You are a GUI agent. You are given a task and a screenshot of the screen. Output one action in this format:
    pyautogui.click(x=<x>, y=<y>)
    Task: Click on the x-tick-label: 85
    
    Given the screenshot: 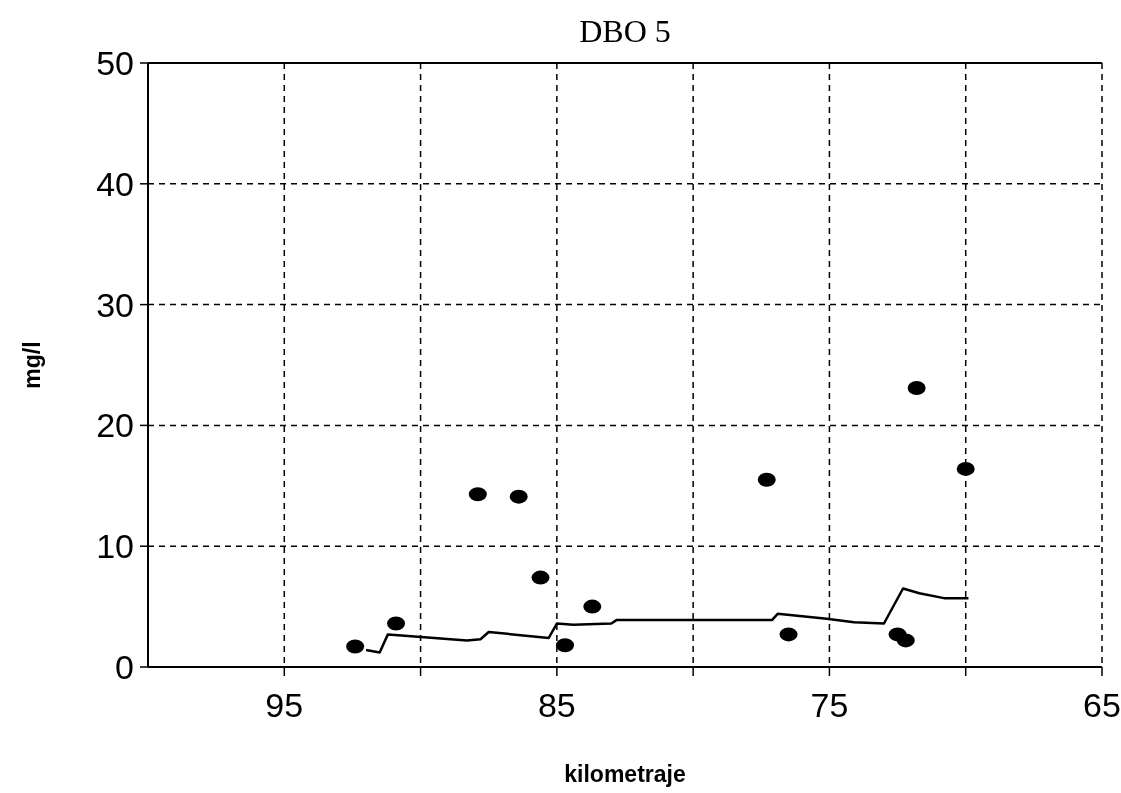 What is the action you would take?
    pyautogui.click(x=556, y=705)
    